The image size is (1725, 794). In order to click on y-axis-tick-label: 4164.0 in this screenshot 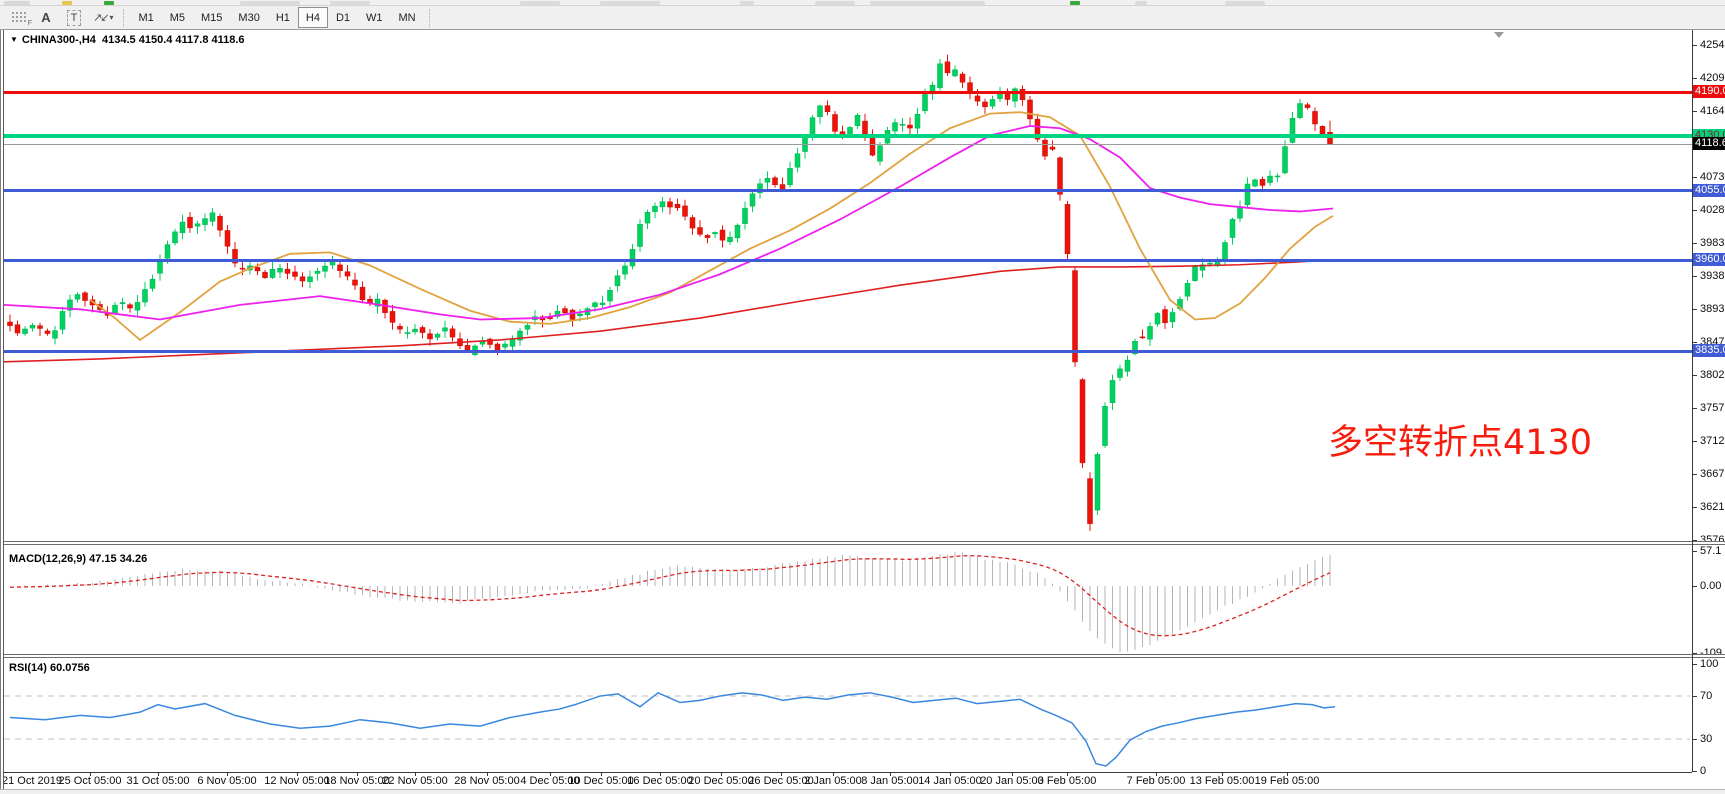, I will do `click(1712, 110)`.